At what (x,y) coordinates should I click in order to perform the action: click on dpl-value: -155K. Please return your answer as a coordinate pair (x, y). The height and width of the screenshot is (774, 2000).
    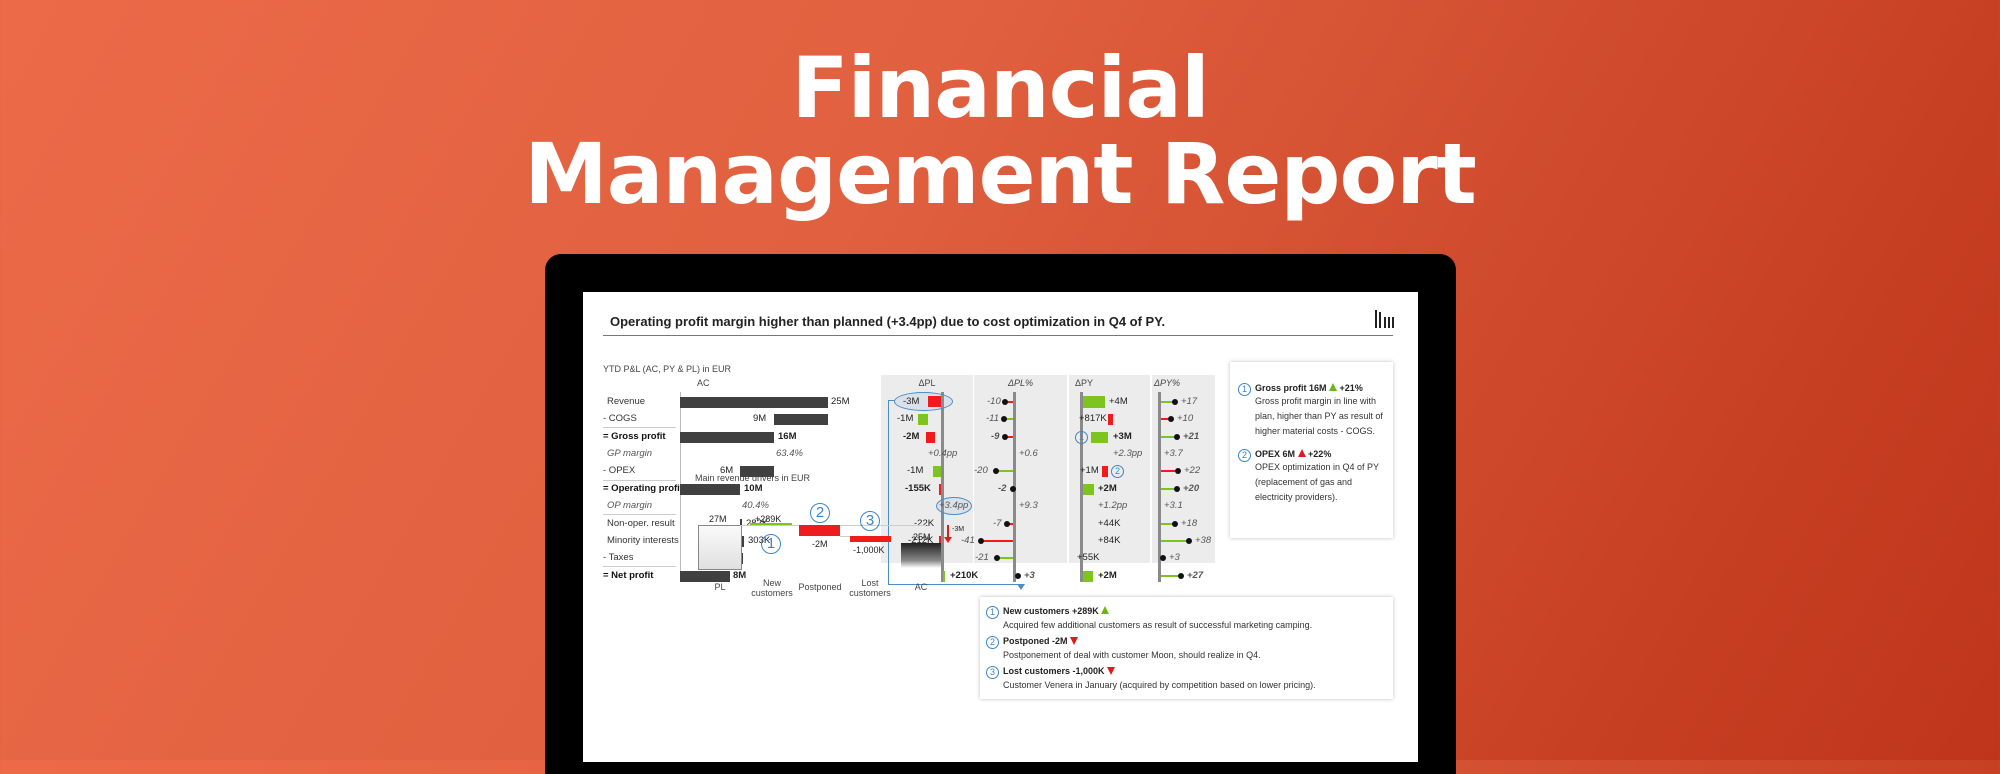
    Looking at the image, I should click on (918, 488).